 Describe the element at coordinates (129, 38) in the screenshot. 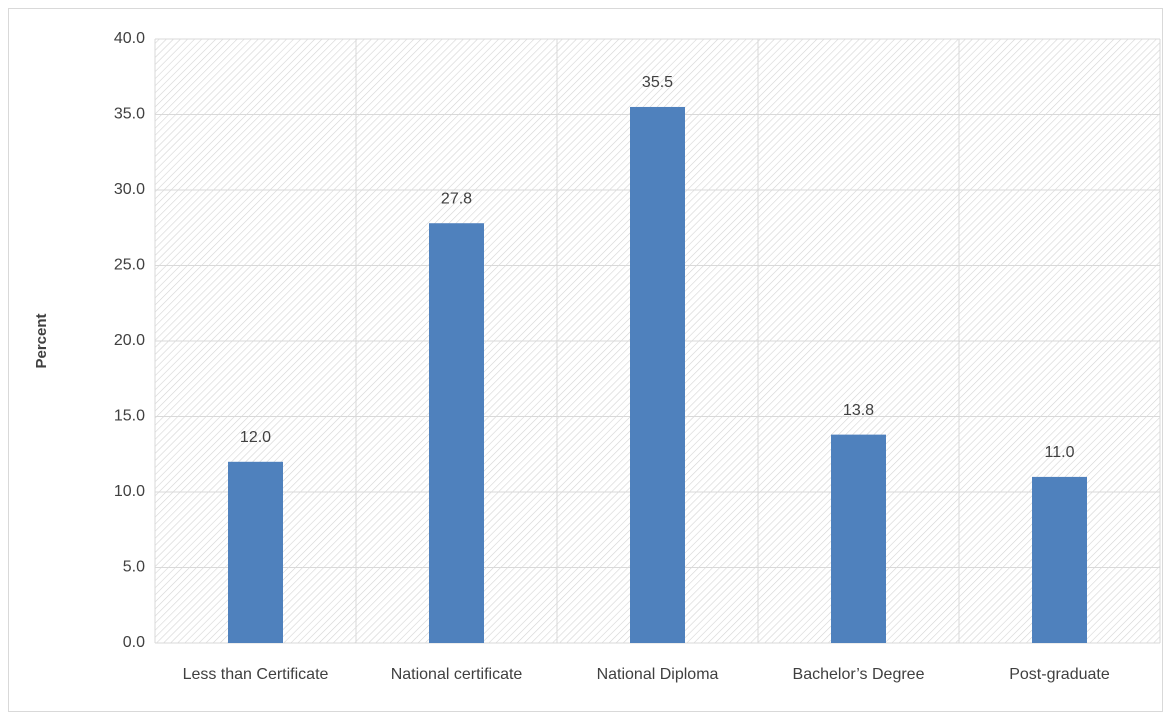

I see `y-tick-label: 40.0` at that location.